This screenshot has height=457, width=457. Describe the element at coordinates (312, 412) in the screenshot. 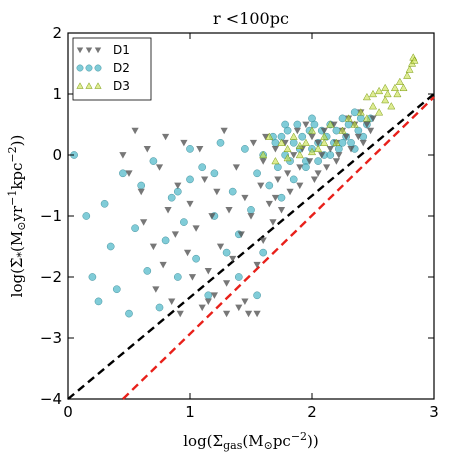

I see `x-tick-label: 2` at that location.